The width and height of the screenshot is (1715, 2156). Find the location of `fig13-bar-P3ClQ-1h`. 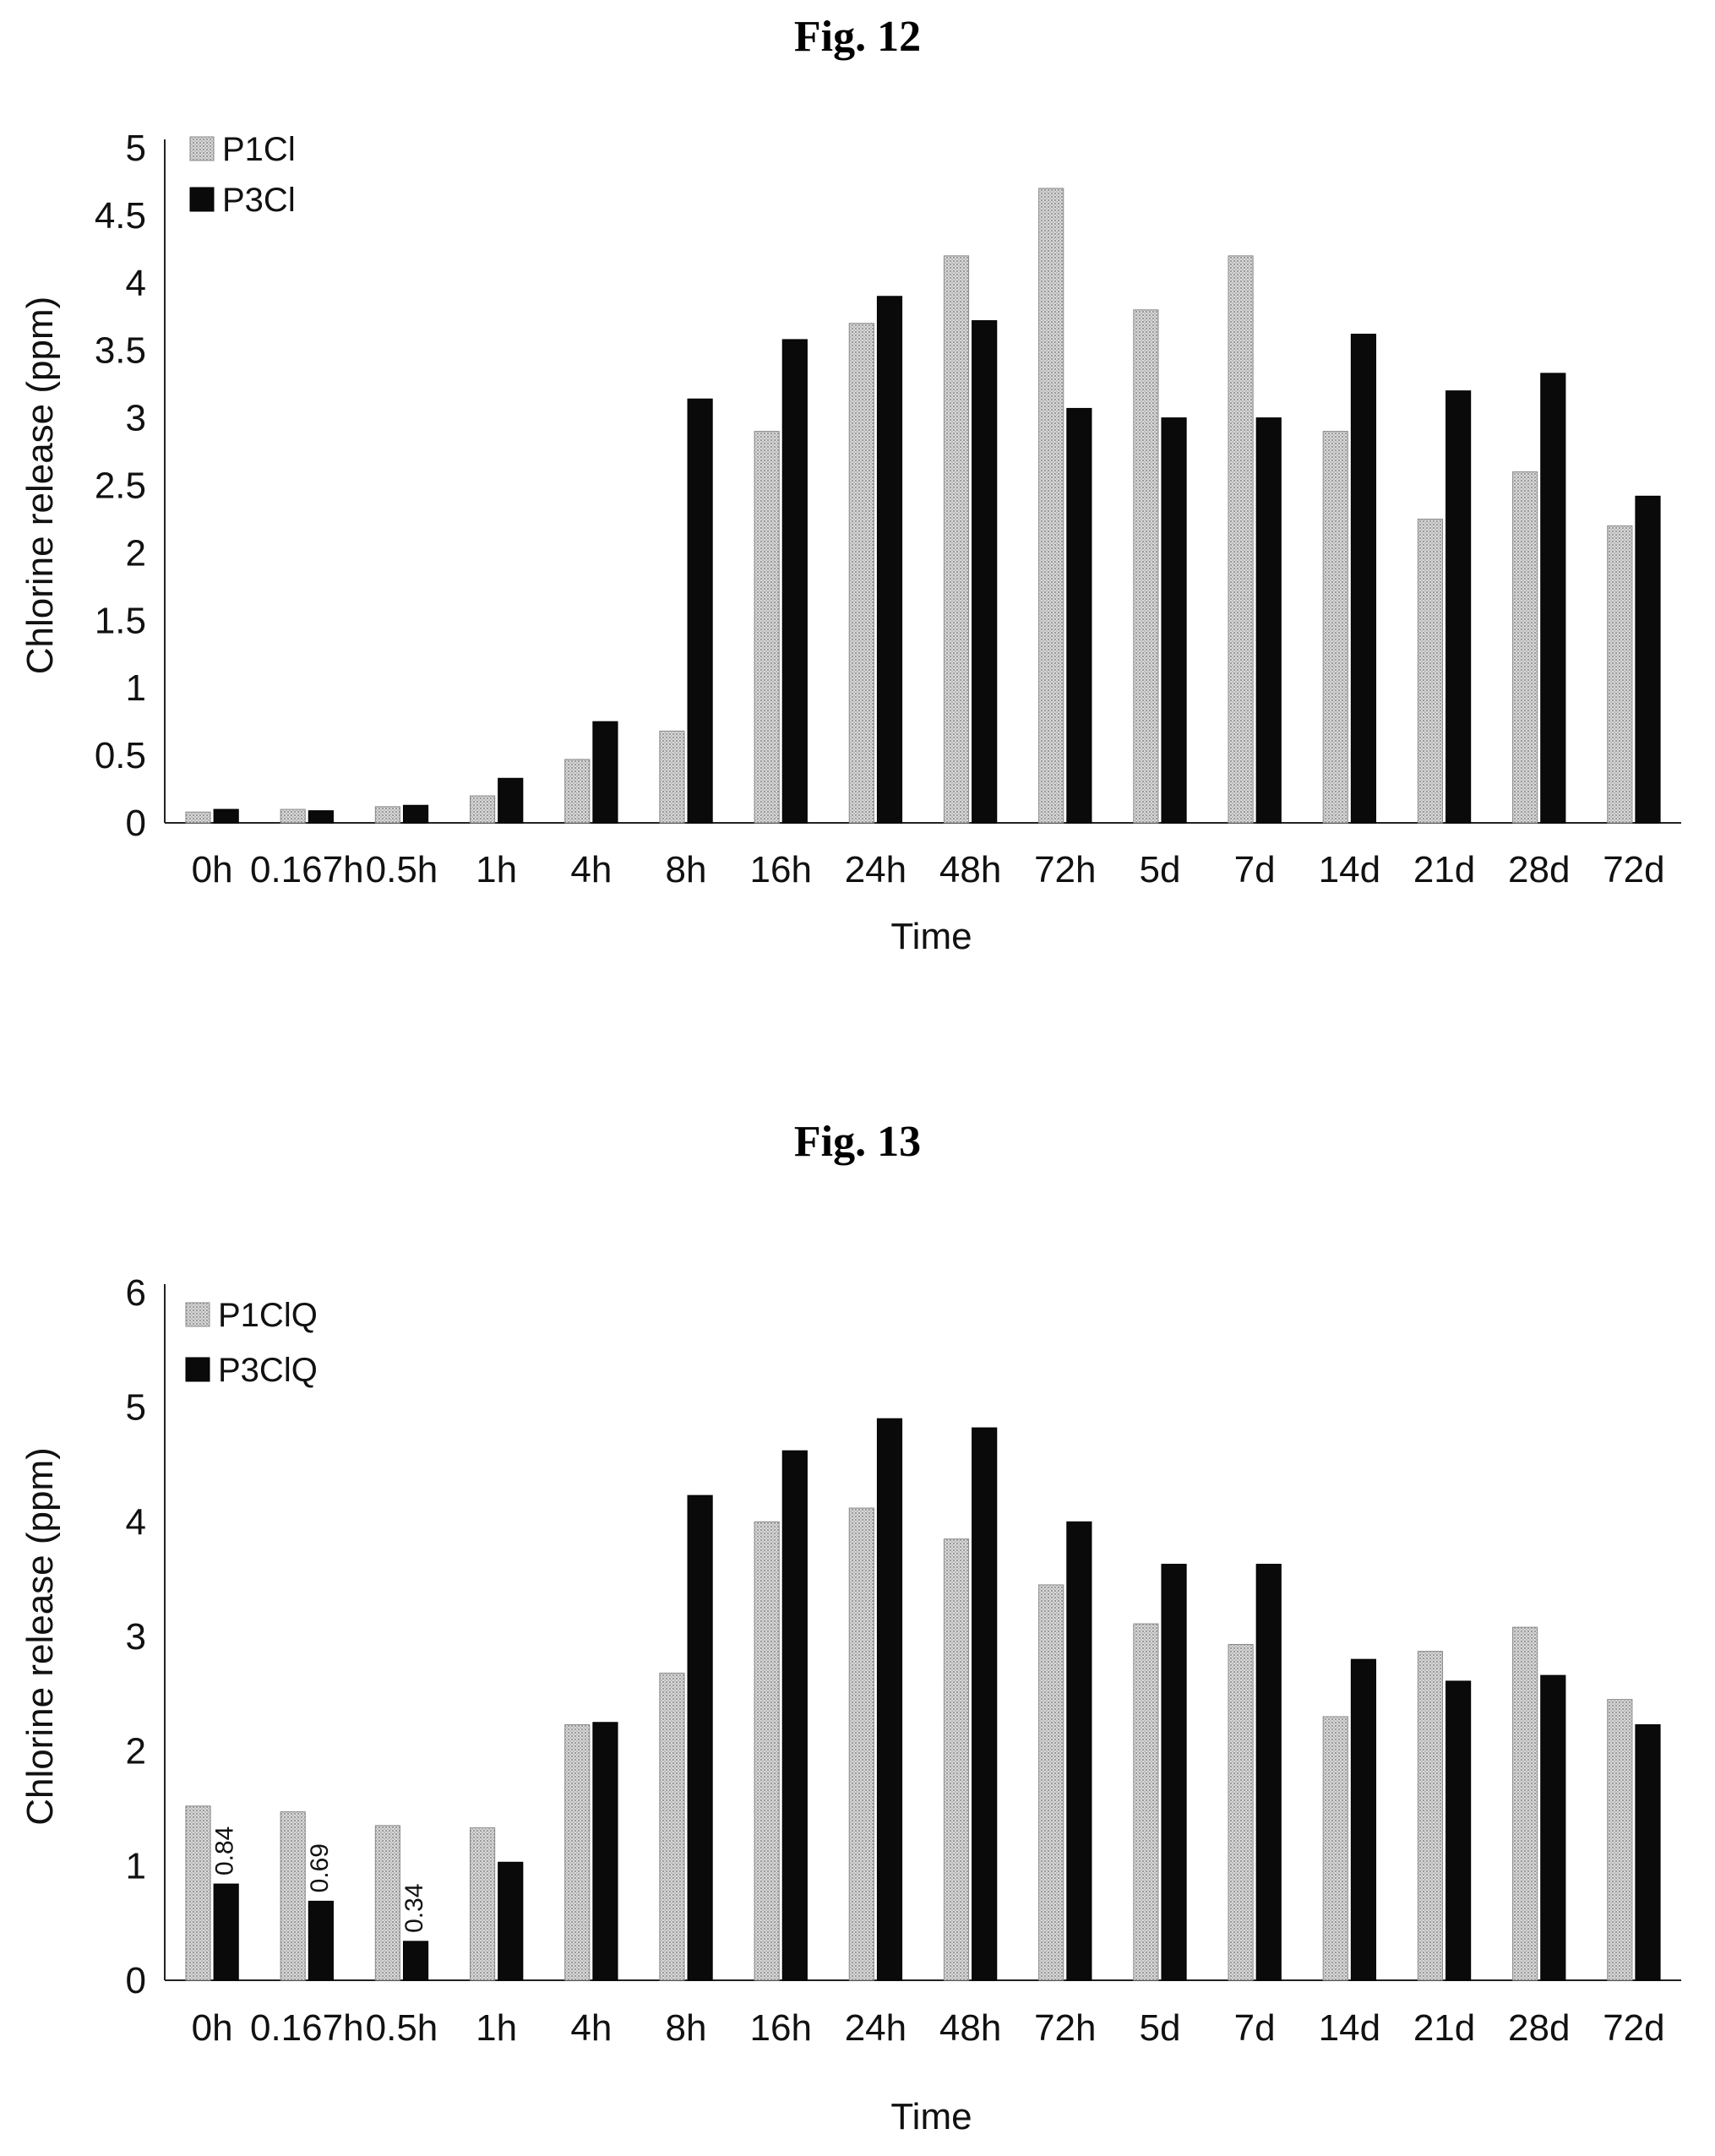

fig13-bar-P3ClQ-1h is located at coordinates (511, 1921).